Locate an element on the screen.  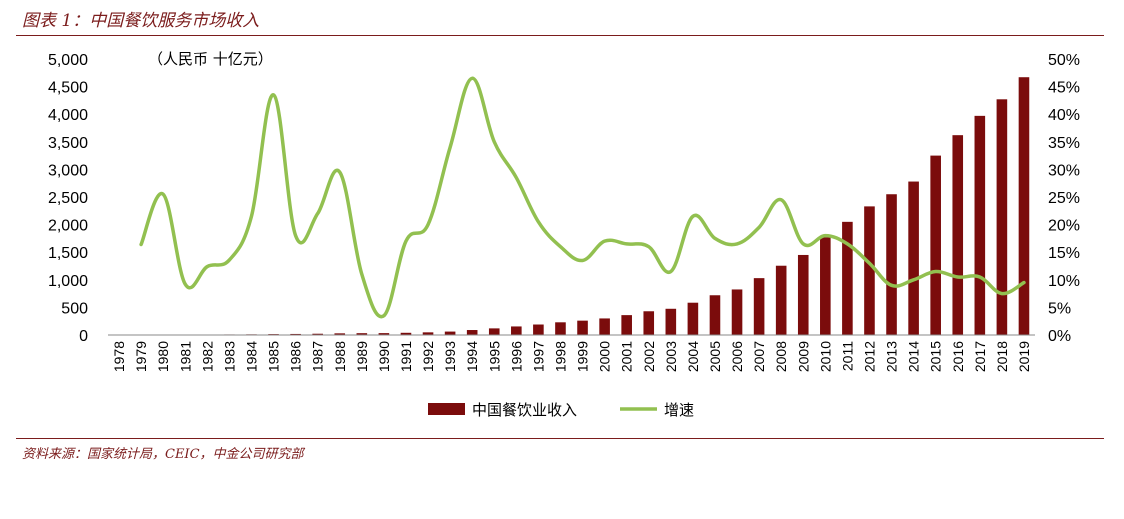
bar-1998 is located at coordinates (560, 328).